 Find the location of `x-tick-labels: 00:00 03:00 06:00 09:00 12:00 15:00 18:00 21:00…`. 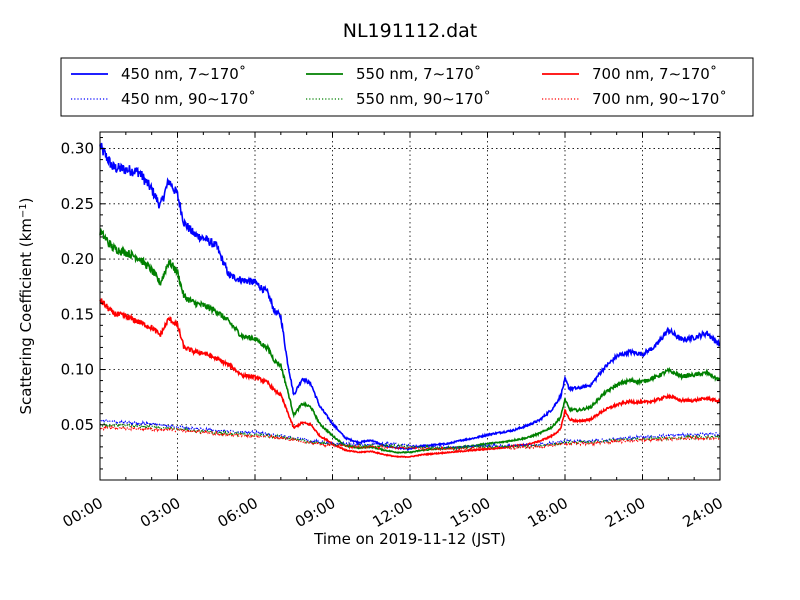

x-tick-labels: 00:00 03:00 06:00 09:00 12:00 15:00 18:00 21:00… is located at coordinates (393, 512).